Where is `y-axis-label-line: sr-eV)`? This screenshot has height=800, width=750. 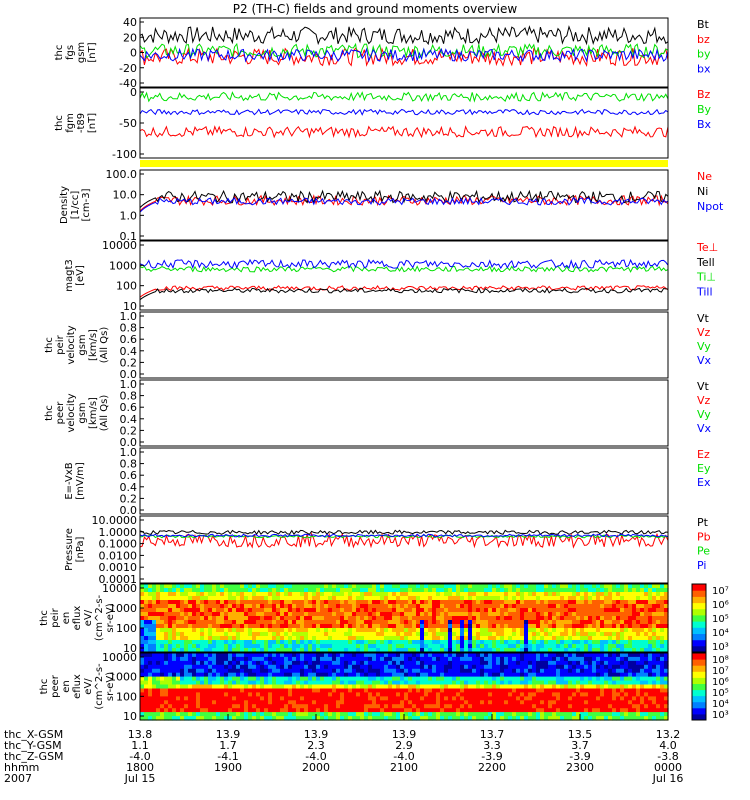 y-axis-label-line: sr-eV) is located at coordinates (110, 686).